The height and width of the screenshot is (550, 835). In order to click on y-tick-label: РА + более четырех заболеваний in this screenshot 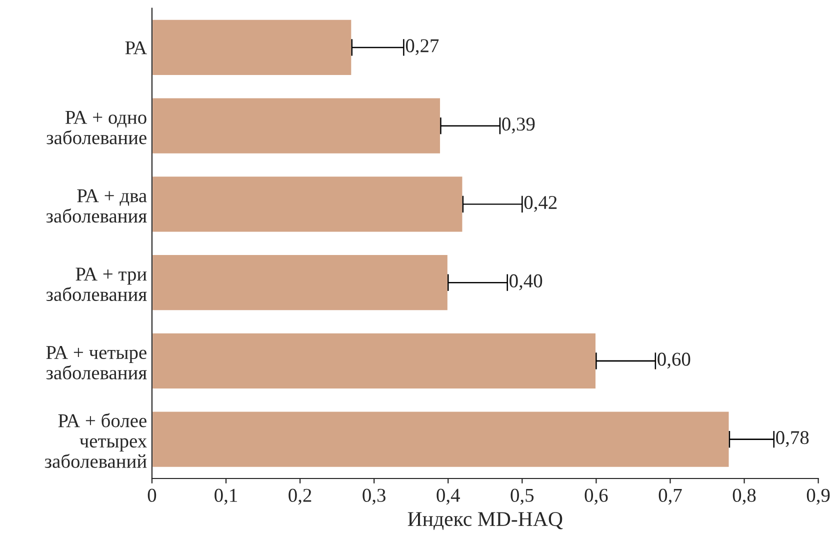, I will do `click(95, 440)`.